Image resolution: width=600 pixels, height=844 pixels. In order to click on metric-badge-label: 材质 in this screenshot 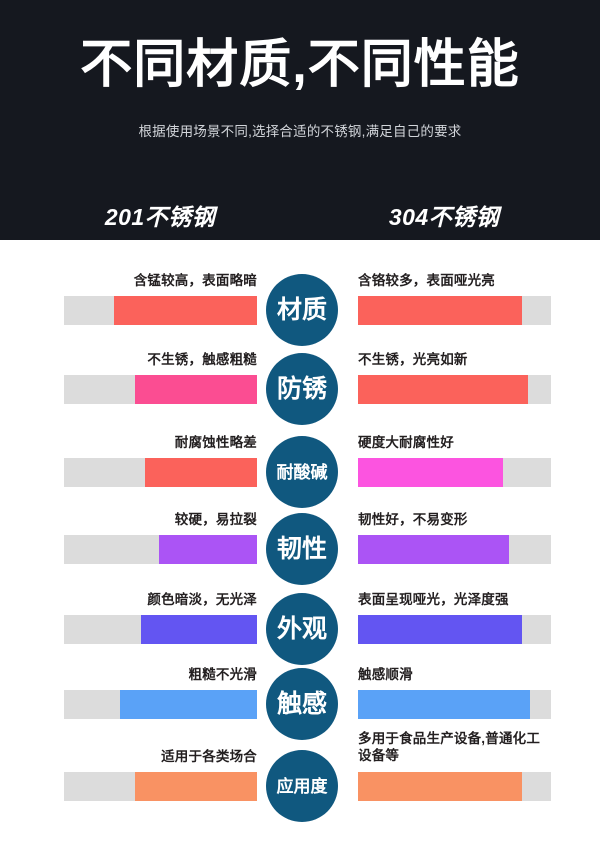, I will do `click(301, 309)`.